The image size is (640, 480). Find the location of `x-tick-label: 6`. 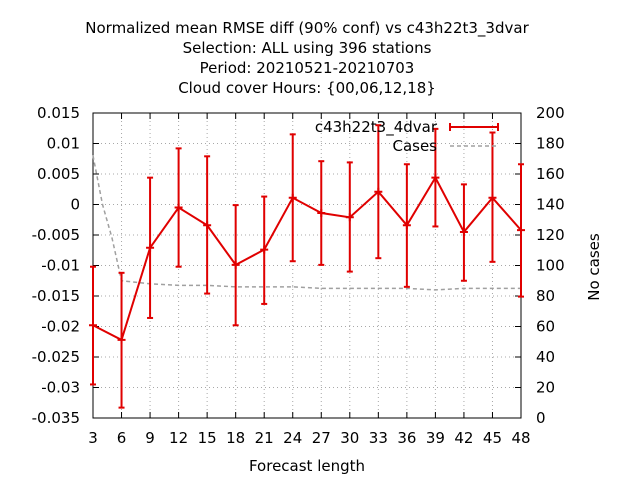

x-tick-label: 6 is located at coordinates (122, 438).